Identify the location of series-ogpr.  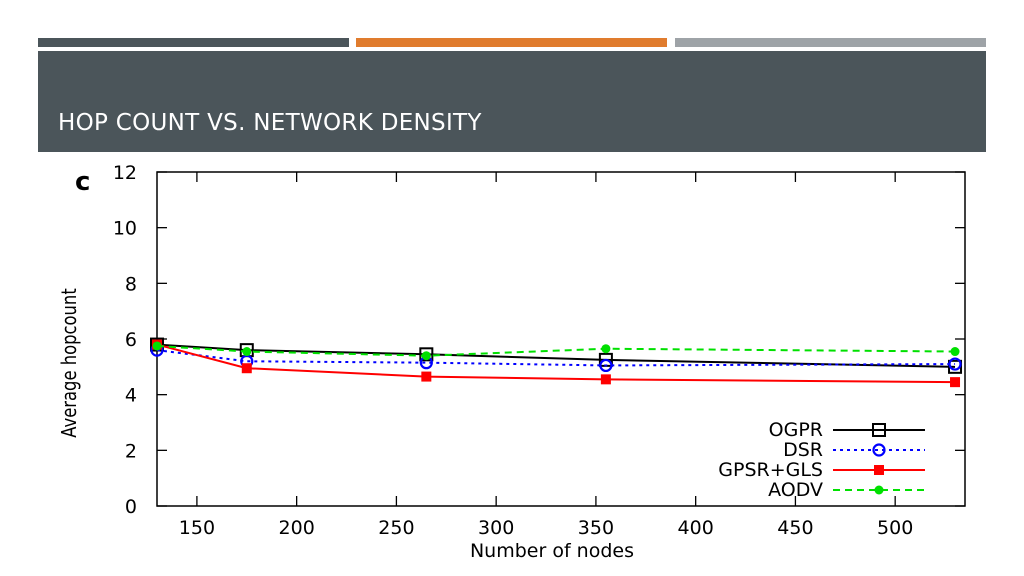
(556, 355).